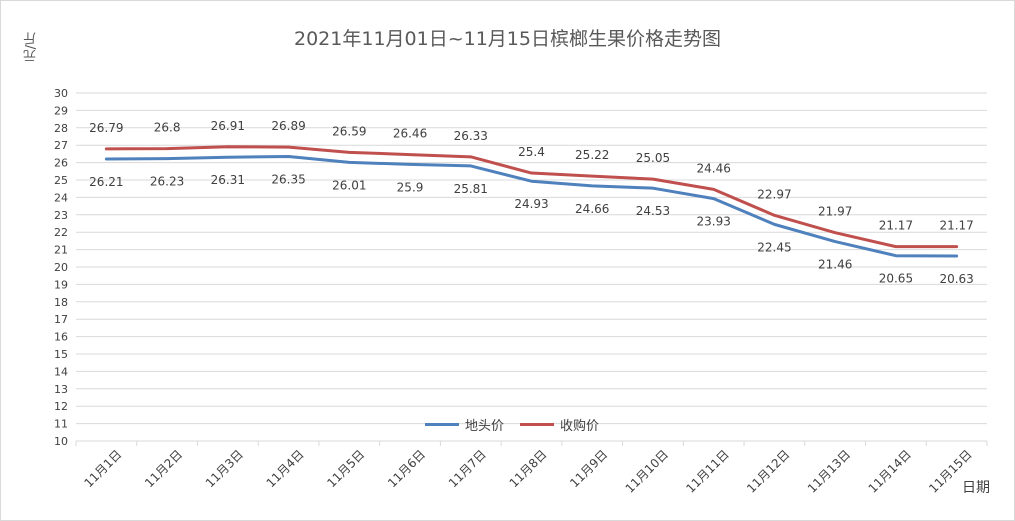  I want to click on y-tick-label: 30, so click(61, 93).